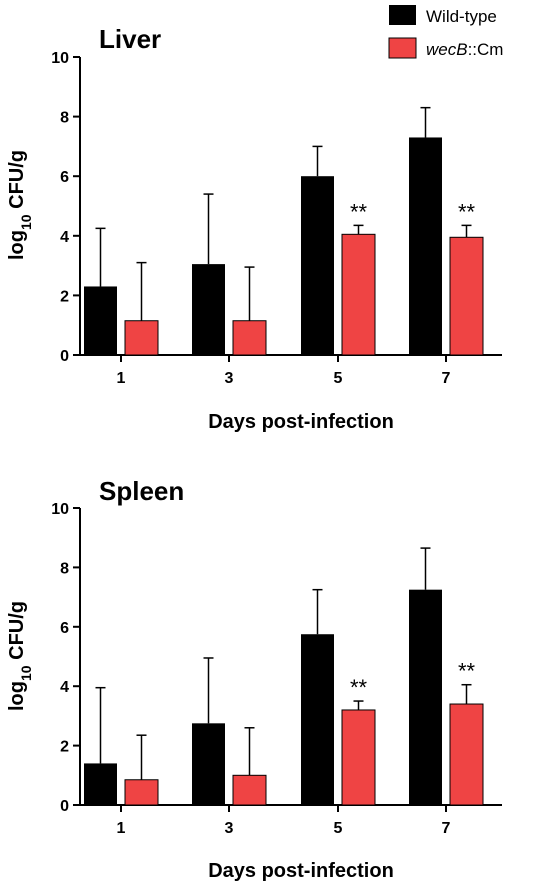  What do you see at coordinates (141, 491) in the screenshot?
I see `chart-title: Spleen` at bounding box center [141, 491].